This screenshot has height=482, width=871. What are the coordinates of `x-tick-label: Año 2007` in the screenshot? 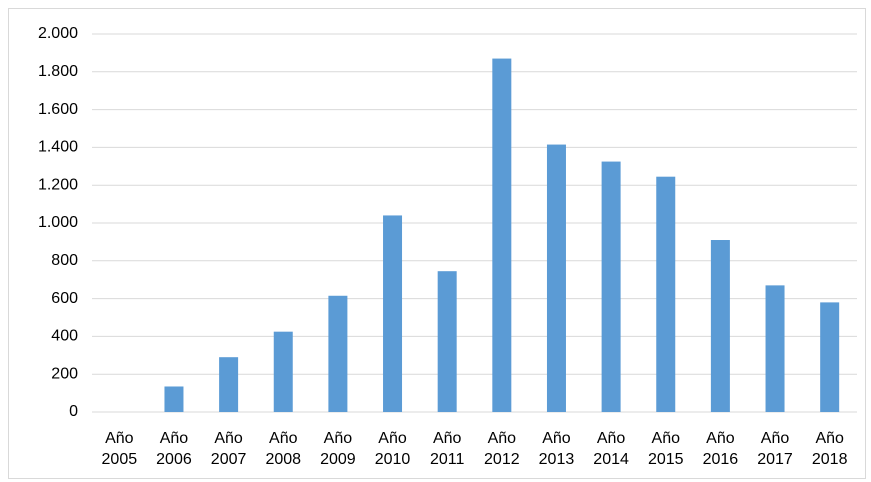 It's located at (228, 449).